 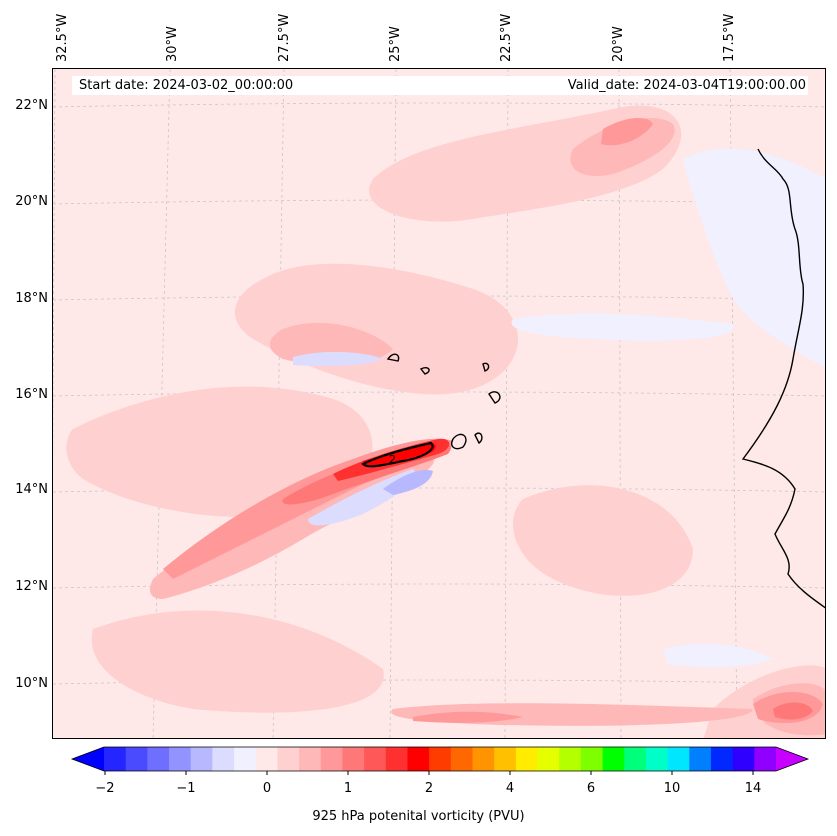 I want to click on start-date-text: Start date: 2024-03-02_00:00:00, so click(x=186, y=85).